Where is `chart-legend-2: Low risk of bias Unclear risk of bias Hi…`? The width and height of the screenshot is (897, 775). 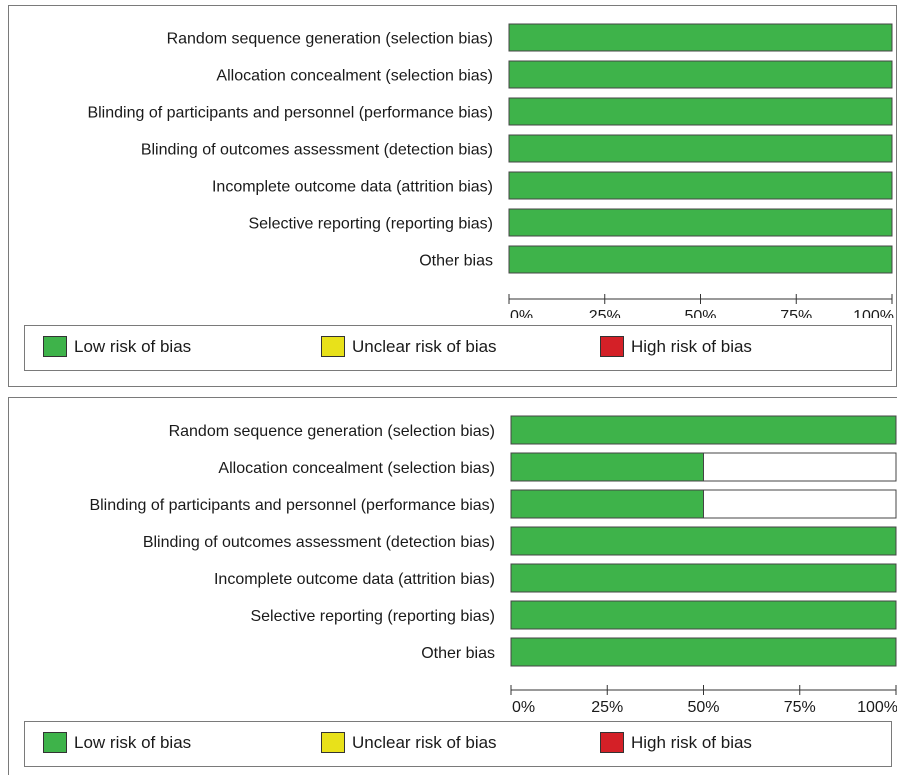
chart-legend-2: Low risk of bias Unclear risk of bias Hi… is located at coordinates (458, 744).